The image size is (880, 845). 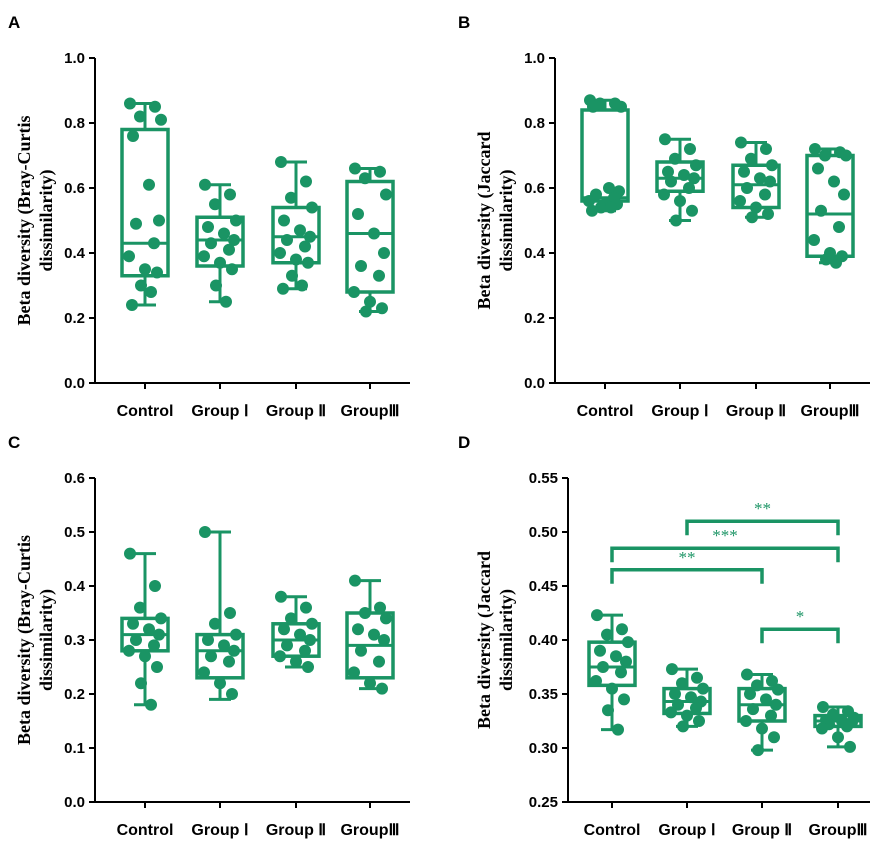 What do you see at coordinates (464, 442) in the screenshot?
I see `panel-label: D` at bounding box center [464, 442].